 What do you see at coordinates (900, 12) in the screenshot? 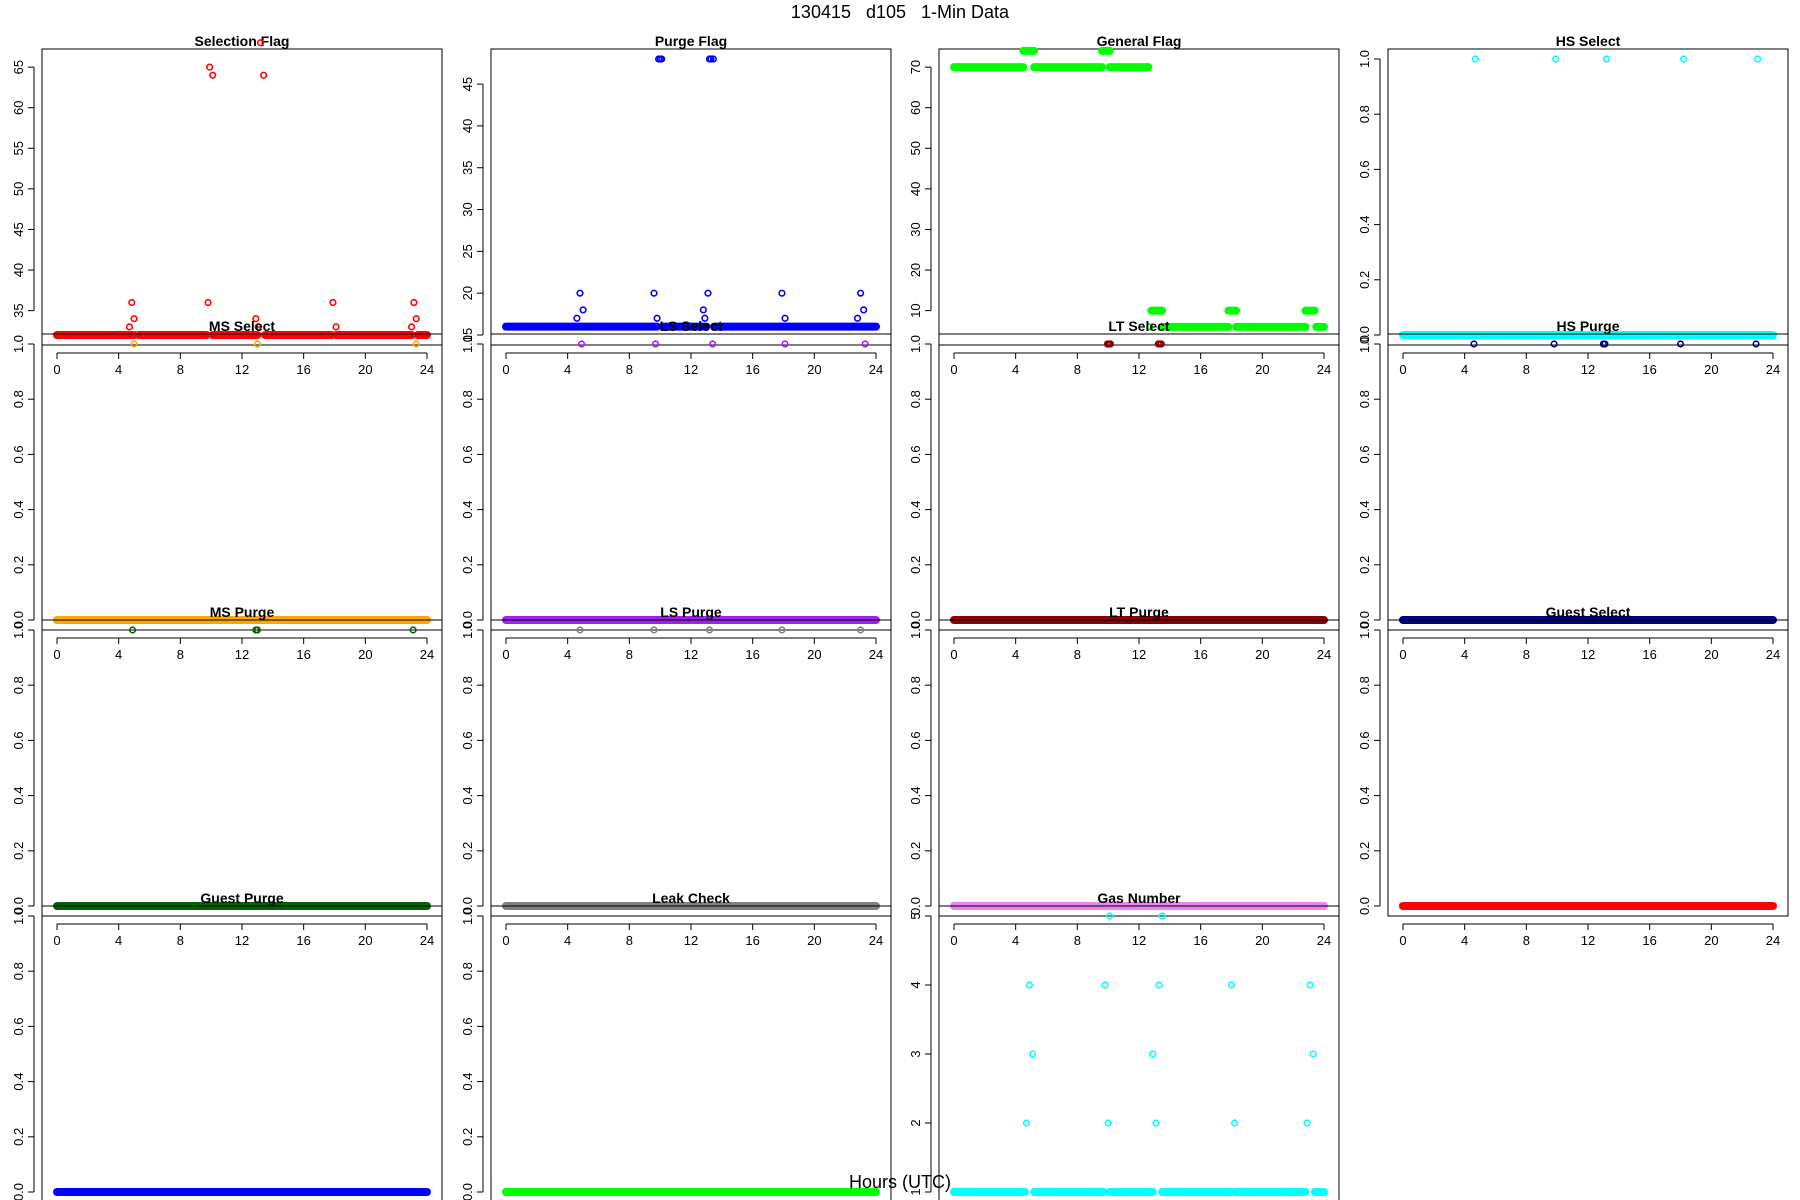
I see `page-title: 130415 d105 1-Min Data` at bounding box center [900, 12].